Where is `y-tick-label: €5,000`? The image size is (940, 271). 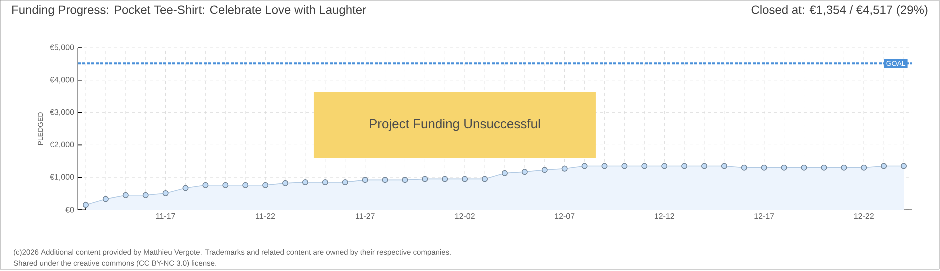 y-tick-label: €5,000 is located at coordinates (62, 48).